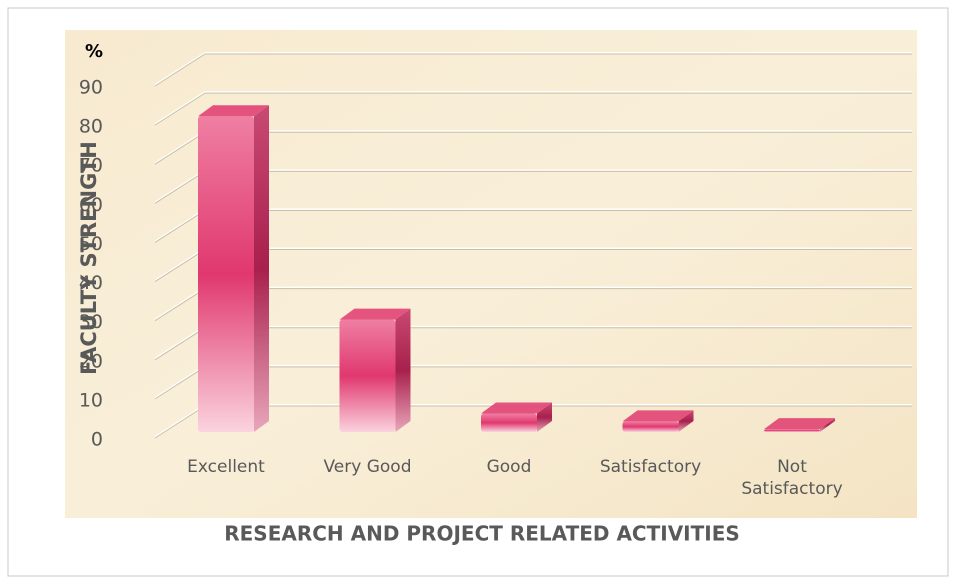  Describe the element at coordinates (792, 478) in the screenshot. I see `x-tick-label: Not Satisfactory` at that location.